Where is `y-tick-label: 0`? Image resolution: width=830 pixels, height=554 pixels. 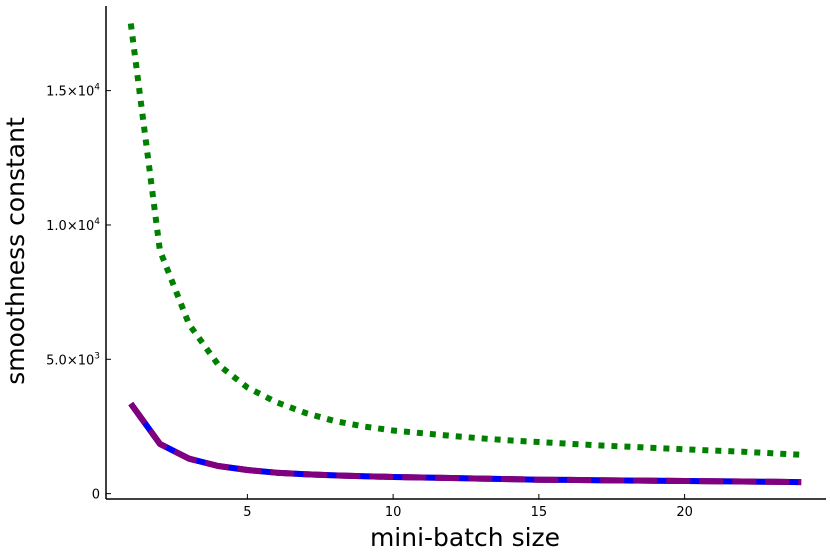 y-tick-label: 0 is located at coordinates (96, 495).